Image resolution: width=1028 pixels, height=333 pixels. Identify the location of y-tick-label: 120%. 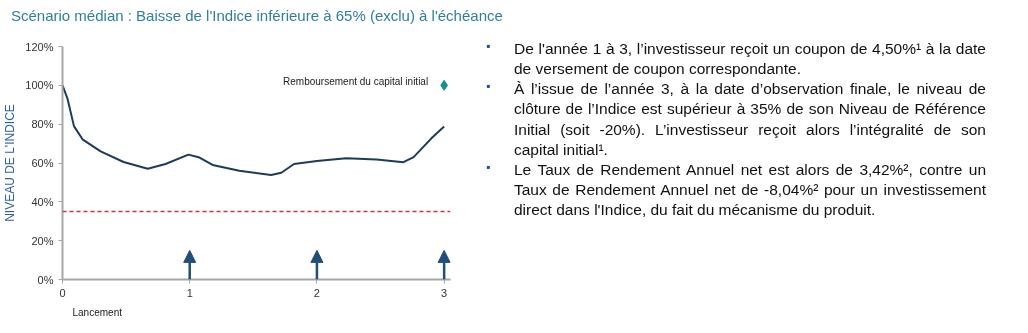
(39, 46).